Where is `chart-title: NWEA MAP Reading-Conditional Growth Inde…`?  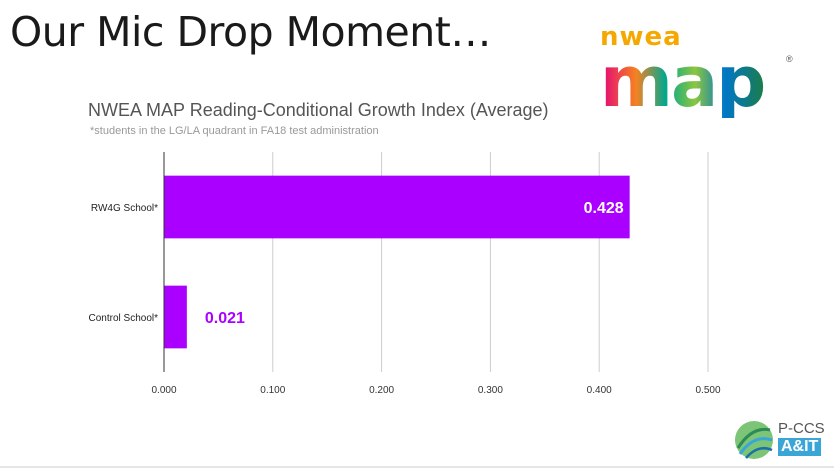 chart-title: NWEA MAP Reading-Conditional Growth Inde… is located at coordinates (318, 110).